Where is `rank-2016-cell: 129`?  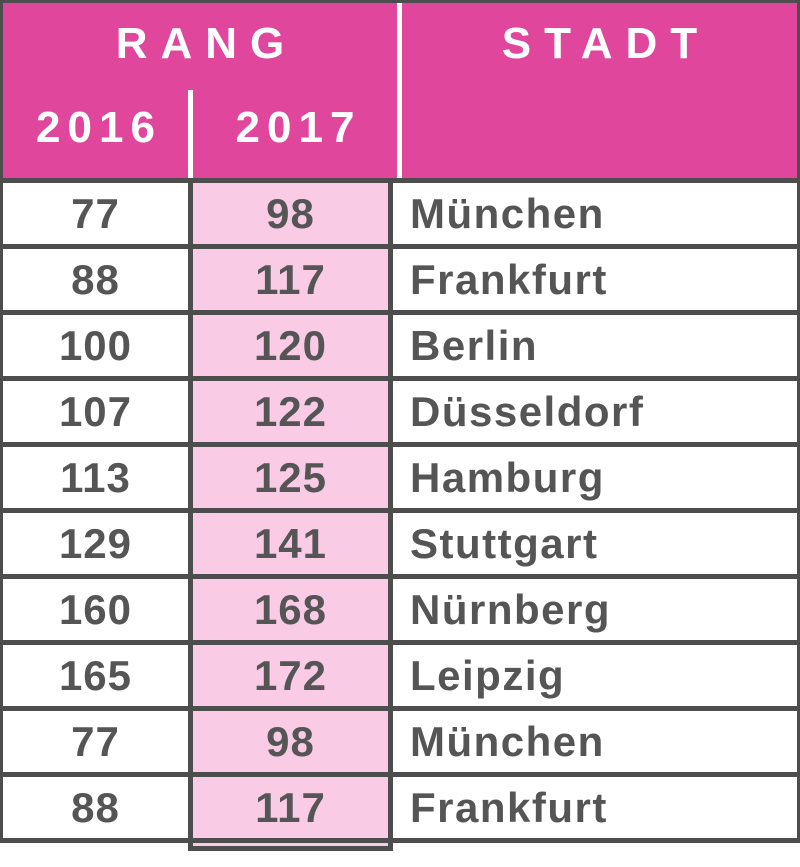
rank-2016-cell: 129 is located at coordinates (95, 543).